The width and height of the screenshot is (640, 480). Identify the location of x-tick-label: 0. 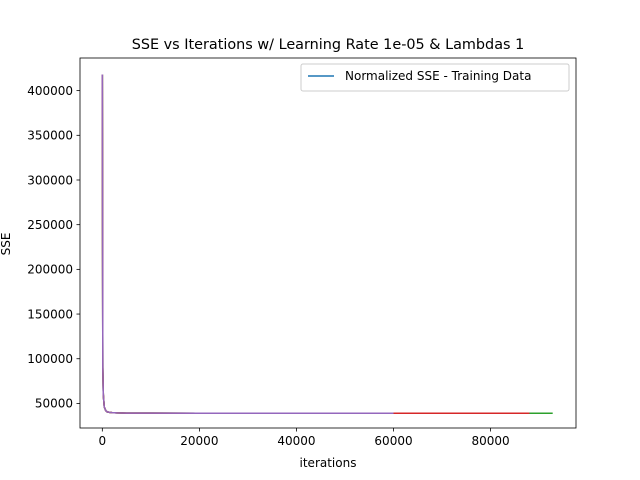
(103, 441).